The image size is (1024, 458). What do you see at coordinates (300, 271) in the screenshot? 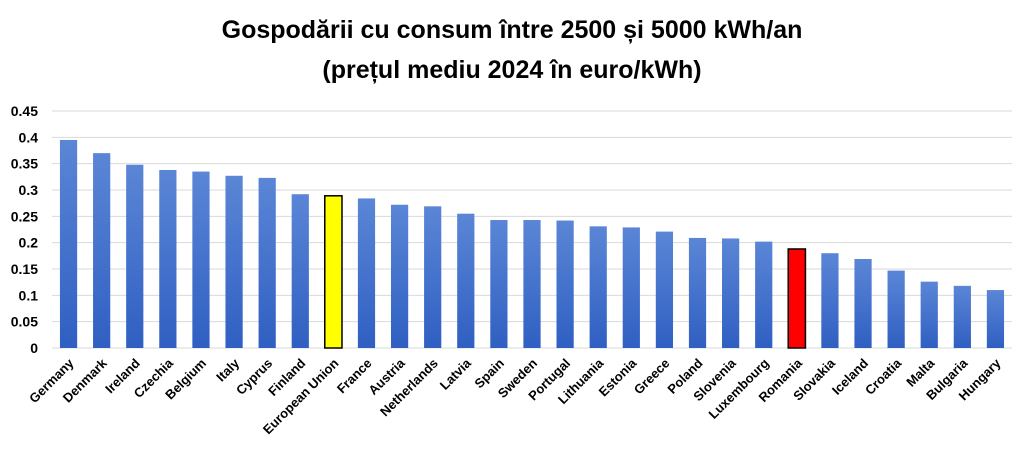
I see `bar-finland` at bounding box center [300, 271].